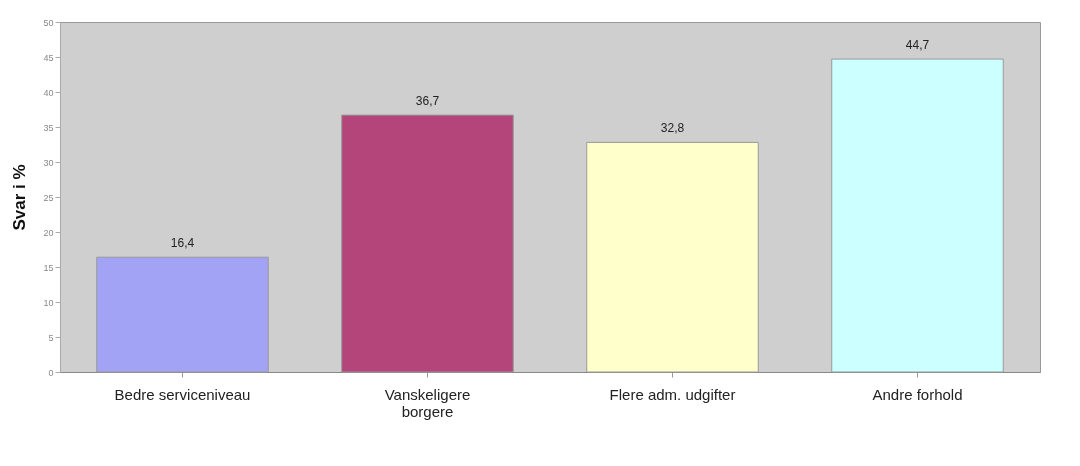 The width and height of the screenshot is (1080, 466). What do you see at coordinates (917, 45) in the screenshot?
I see `data-label: 44,7` at bounding box center [917, 45].